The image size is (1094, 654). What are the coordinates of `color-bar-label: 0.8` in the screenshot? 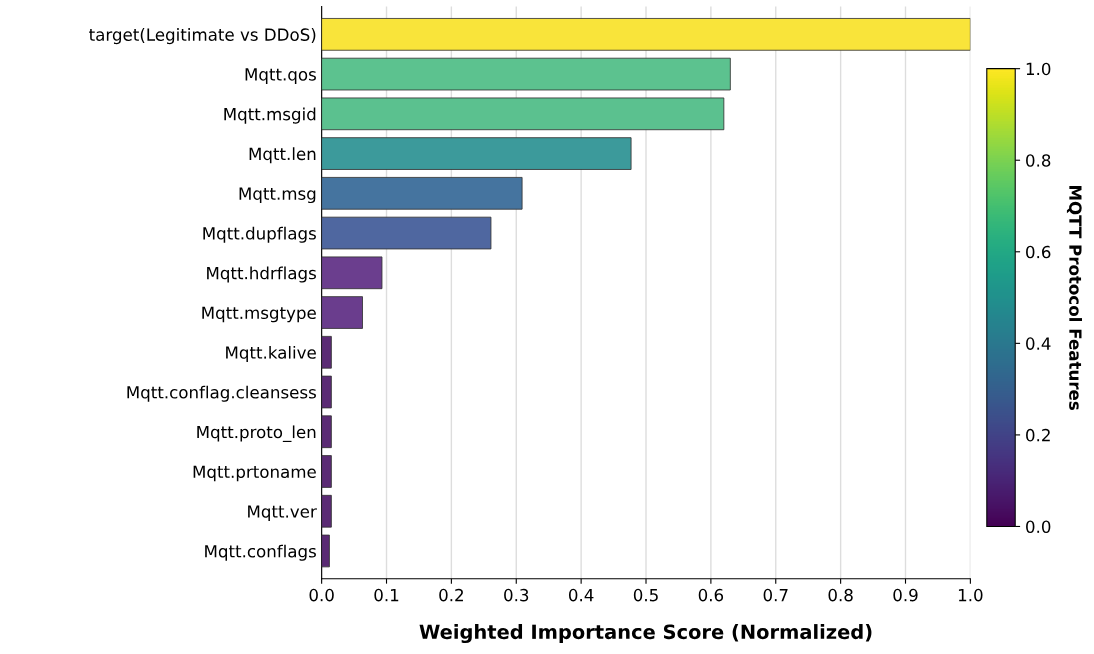 It's located at (1038, 160).